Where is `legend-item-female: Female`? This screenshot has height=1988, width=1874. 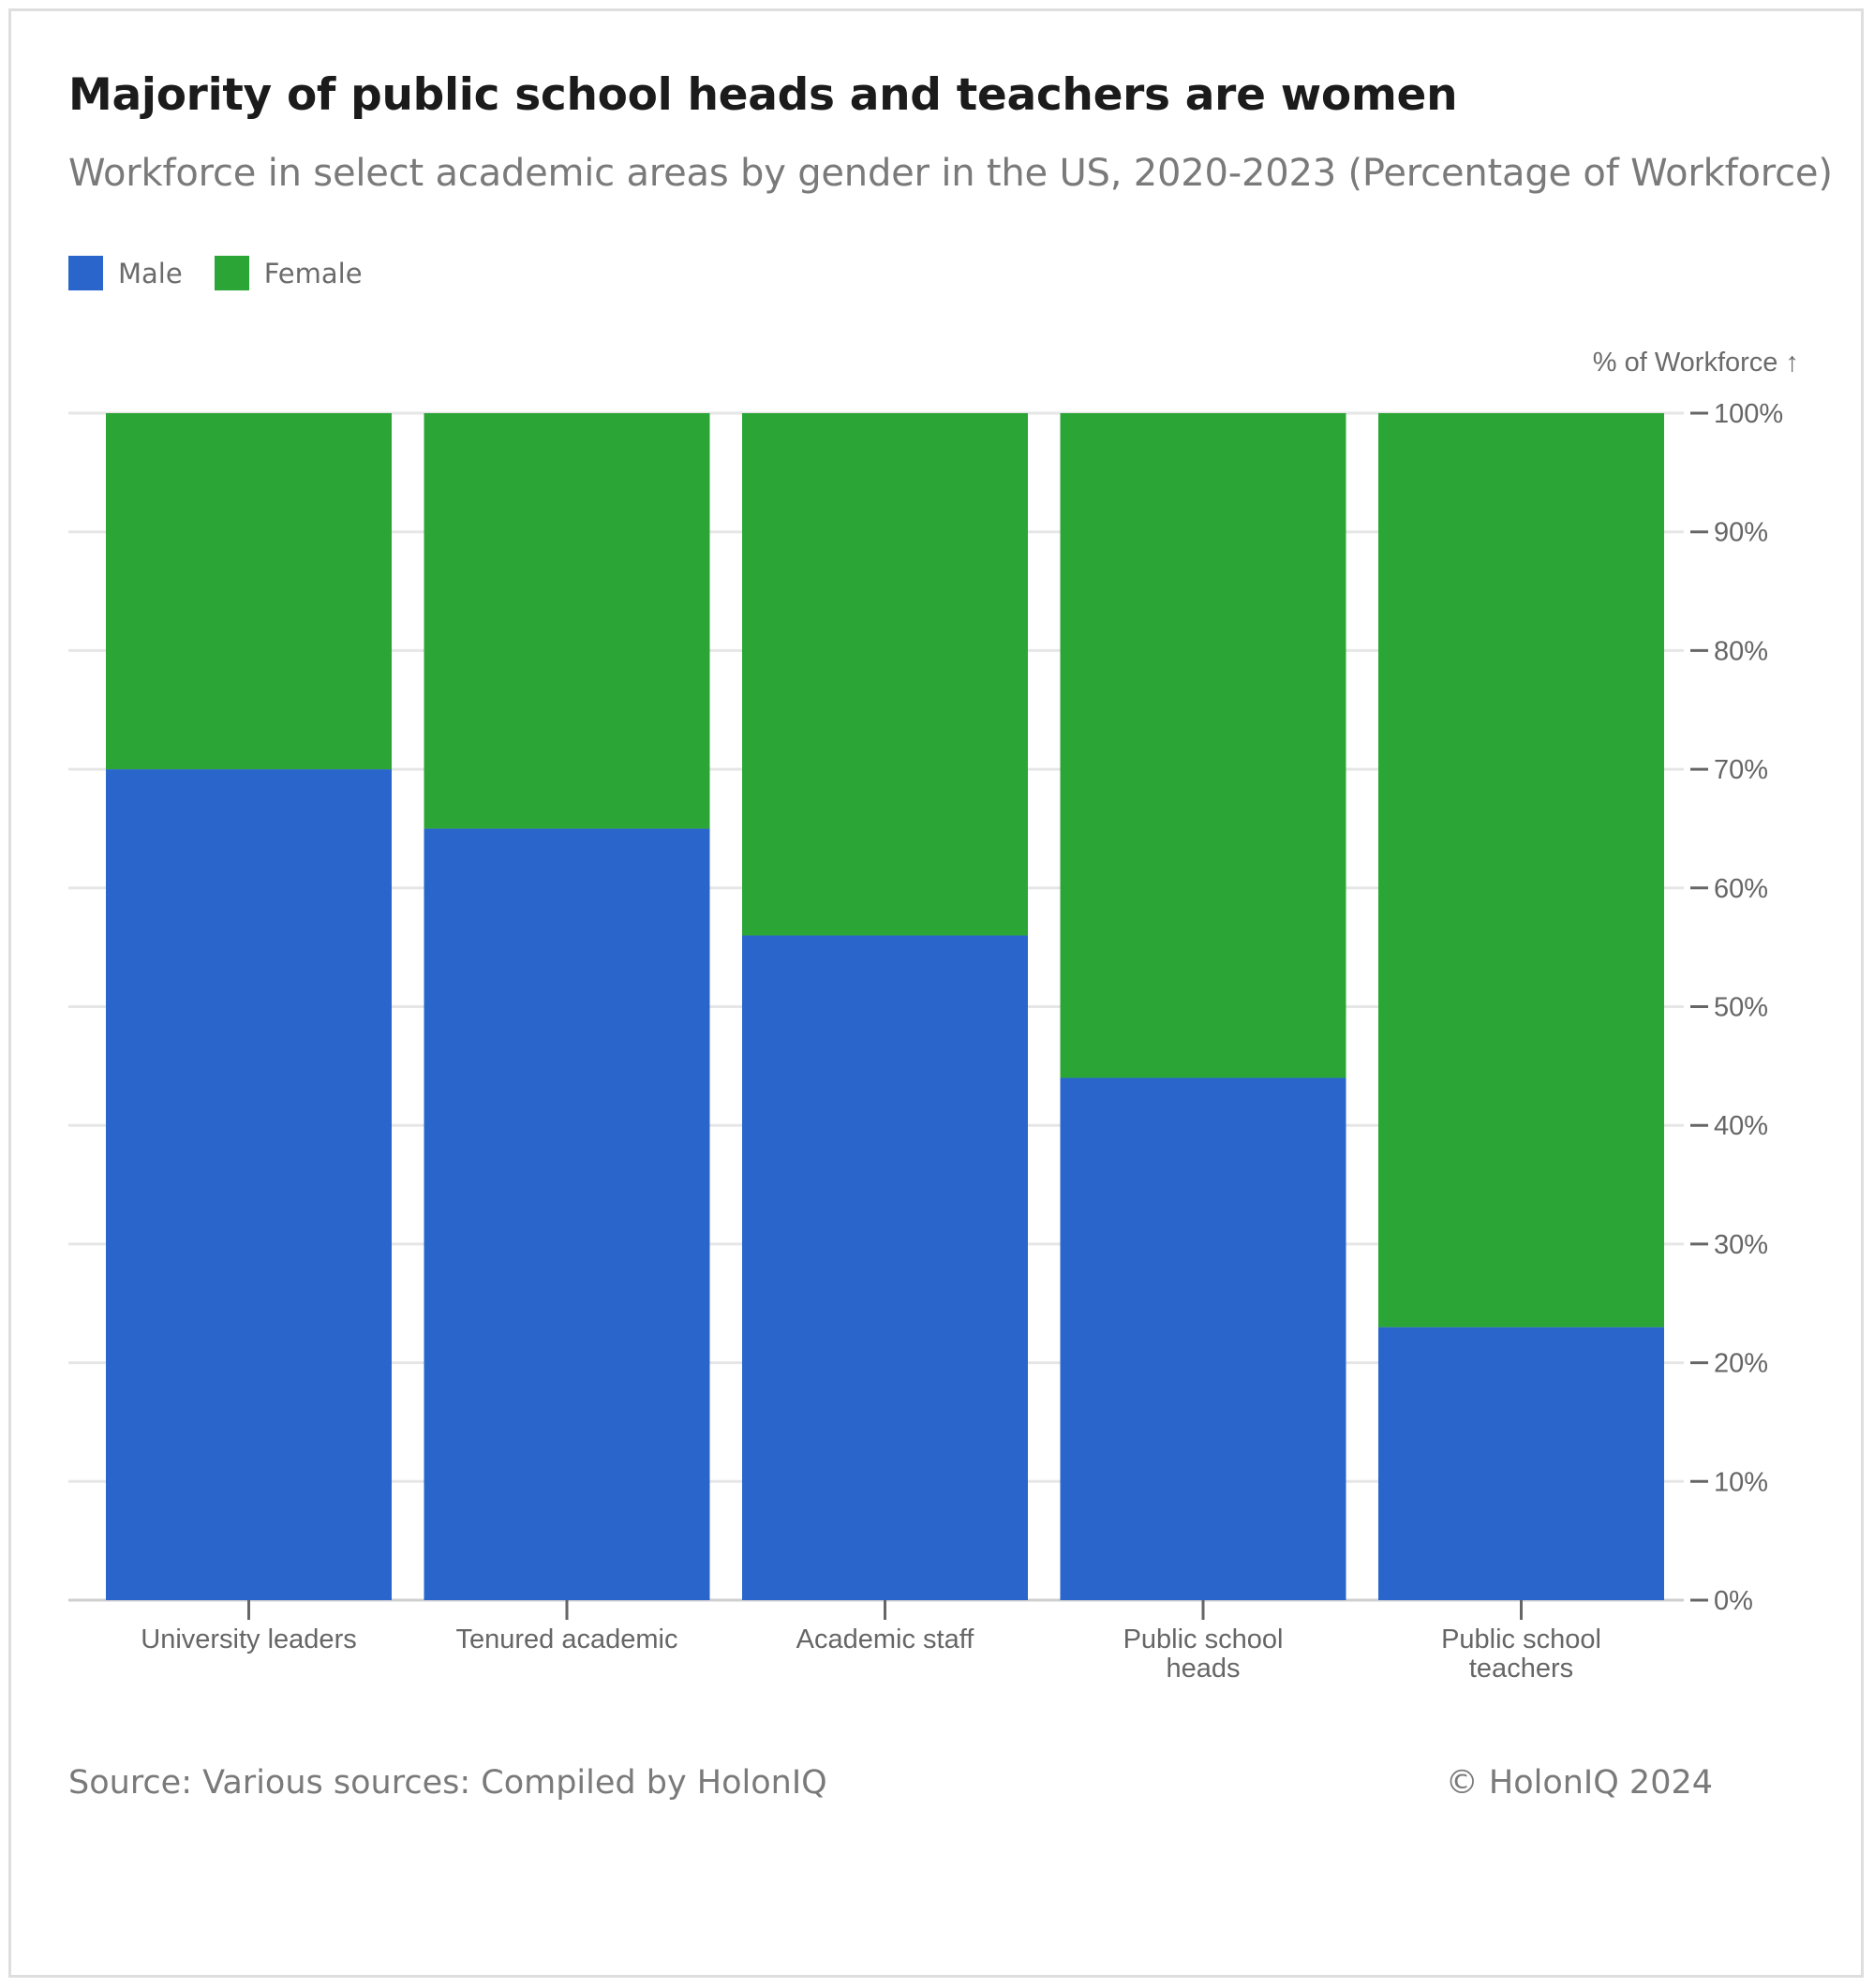
legend-item-female: Female is located at coordinates (288, 273).